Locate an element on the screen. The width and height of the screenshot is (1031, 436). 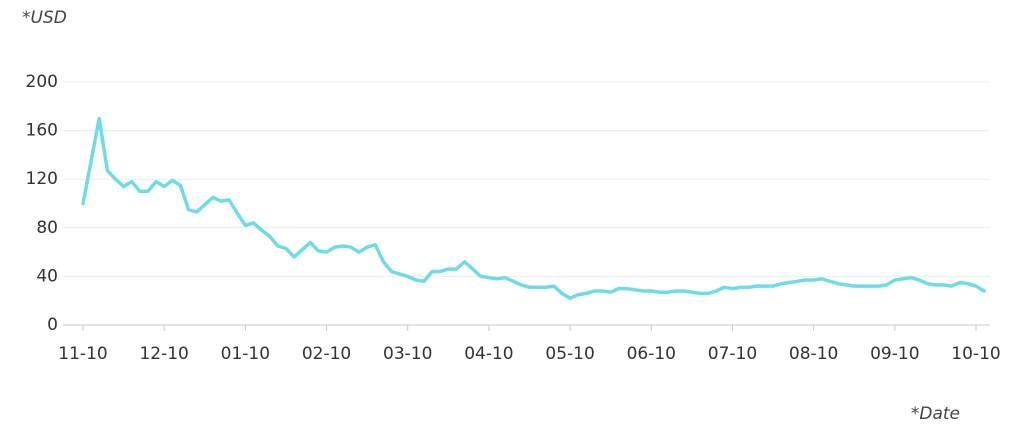
x-axis-title: *Date is located at coordinates (935, 414).